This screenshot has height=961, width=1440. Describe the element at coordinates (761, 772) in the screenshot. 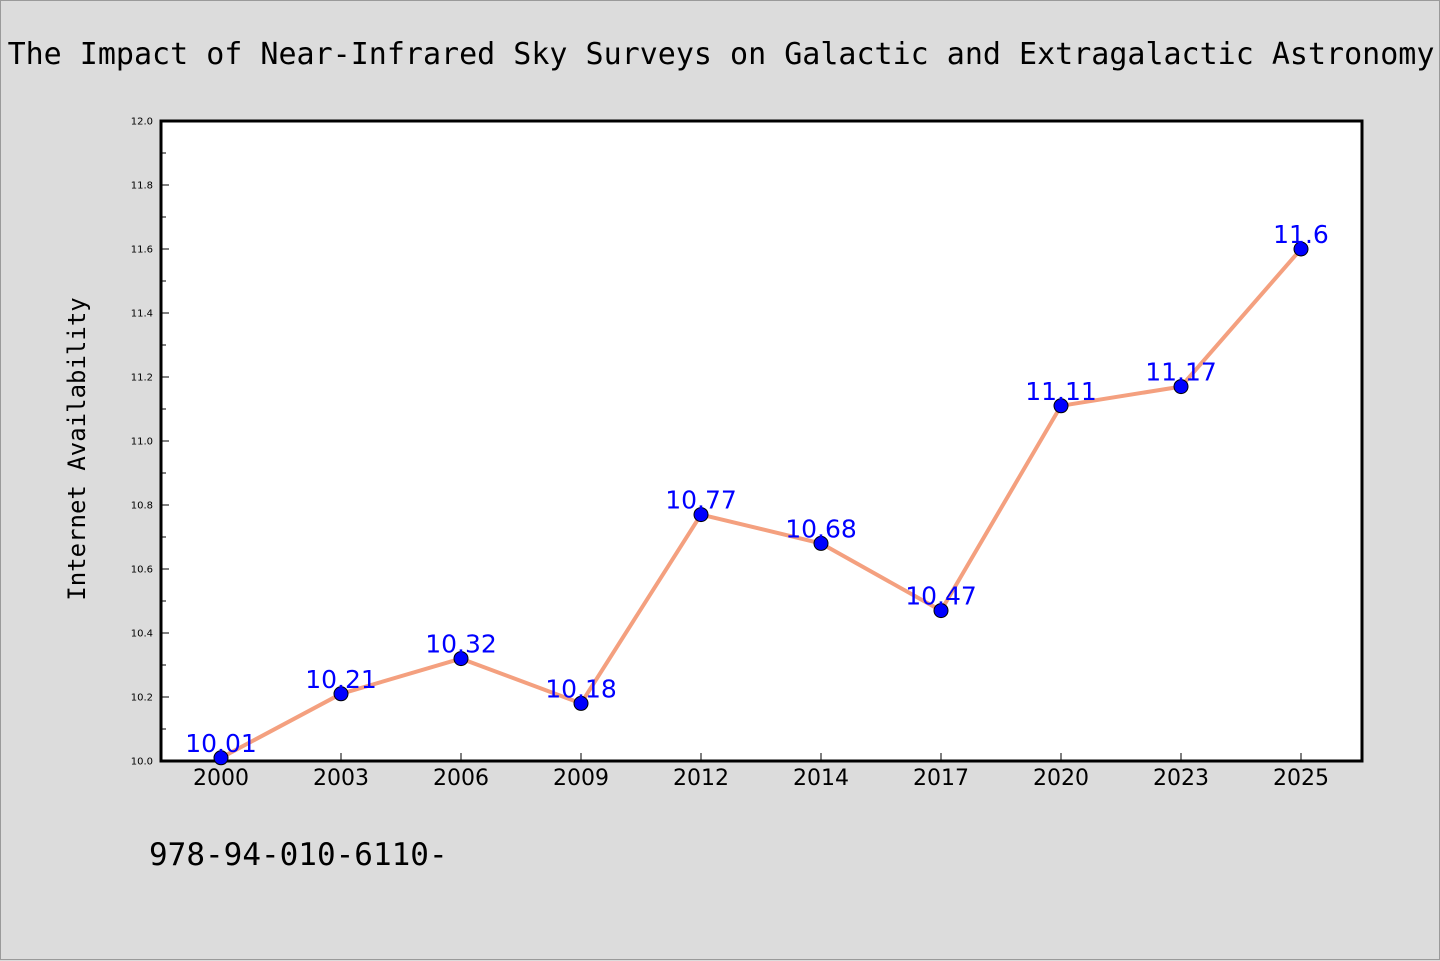

I see `x-axis-ticks: 2000 2003 2006 2009 2012 2014 2017 2020 2023 2025` at that location.